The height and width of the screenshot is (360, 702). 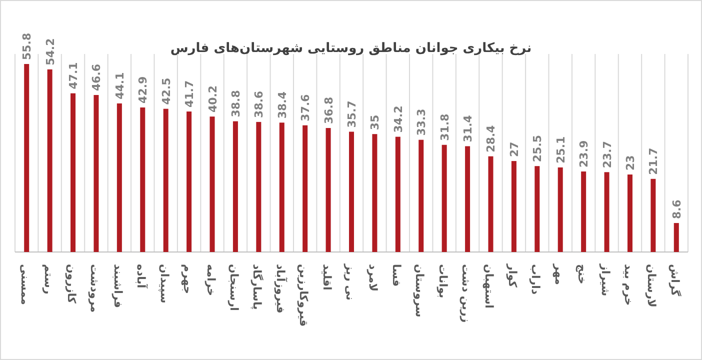 I want to click on data-label: 42.9, so click(x=143, y=90).